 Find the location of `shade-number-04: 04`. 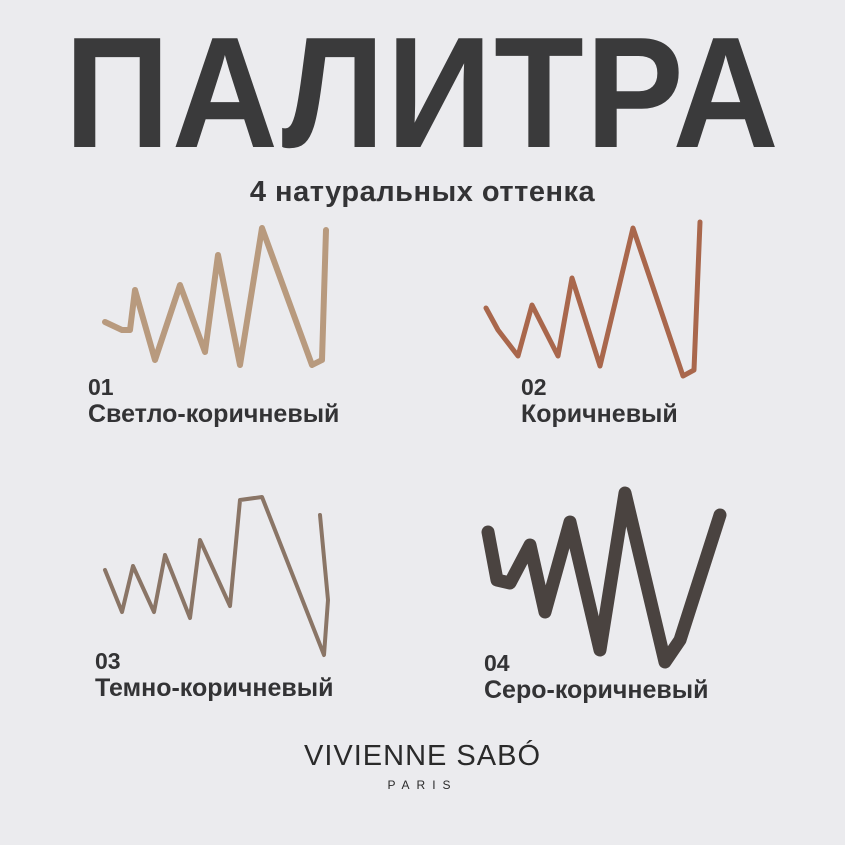

shade-number-04: 04 is located at coordinates (497, 663).